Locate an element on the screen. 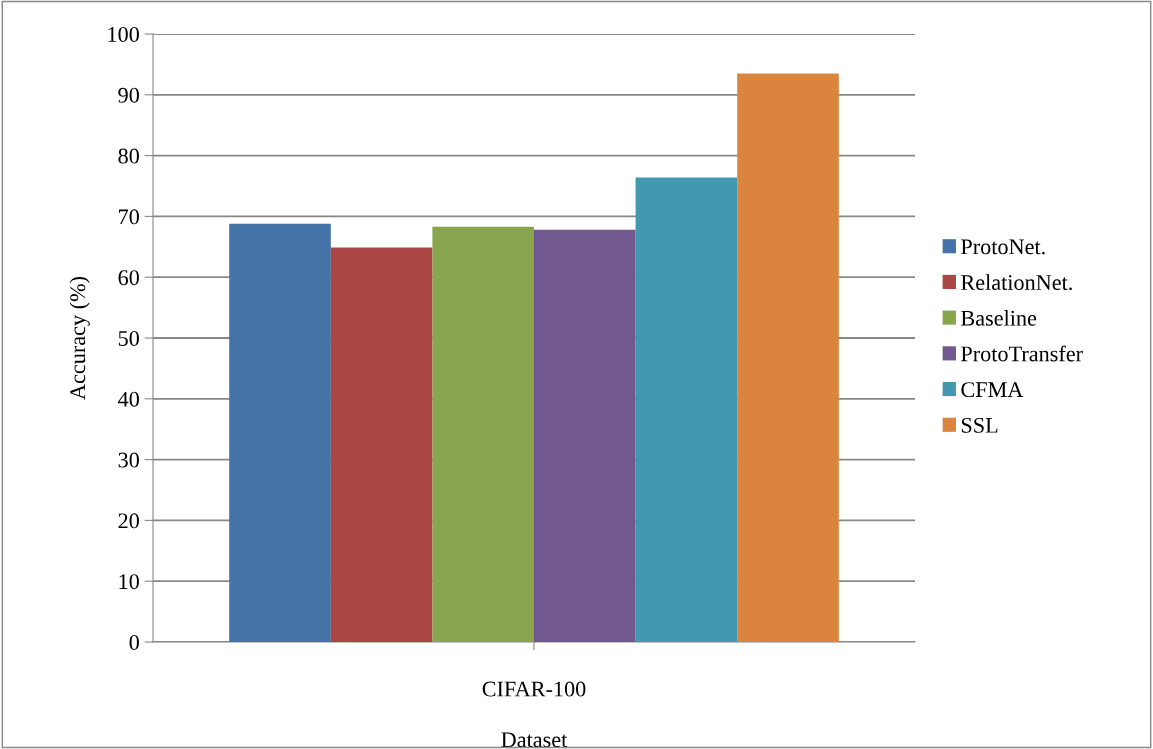  y-tick-label: 40 is located at coordinates (128, 399).